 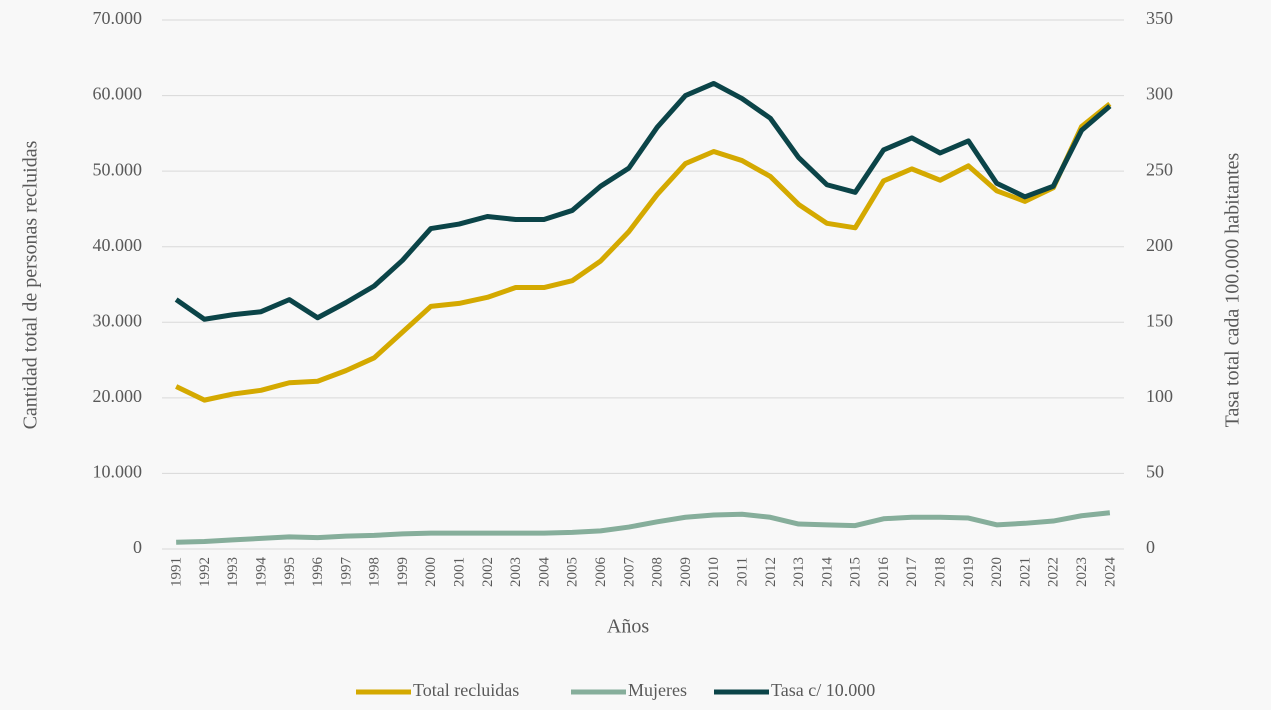 What do you see at coordinates (118, 320) in the screenshot?
I see `y-tick-label: 30.000` at bounding box center [118, 320].